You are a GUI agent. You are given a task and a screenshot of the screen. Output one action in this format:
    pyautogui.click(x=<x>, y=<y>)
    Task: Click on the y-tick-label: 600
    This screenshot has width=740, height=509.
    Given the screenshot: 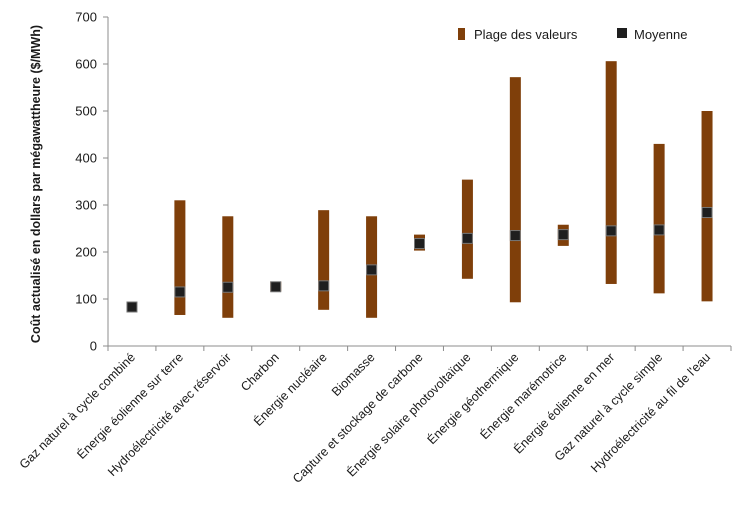 What is the action you would take?
    pyautogui.click(x=86, y=64)
    